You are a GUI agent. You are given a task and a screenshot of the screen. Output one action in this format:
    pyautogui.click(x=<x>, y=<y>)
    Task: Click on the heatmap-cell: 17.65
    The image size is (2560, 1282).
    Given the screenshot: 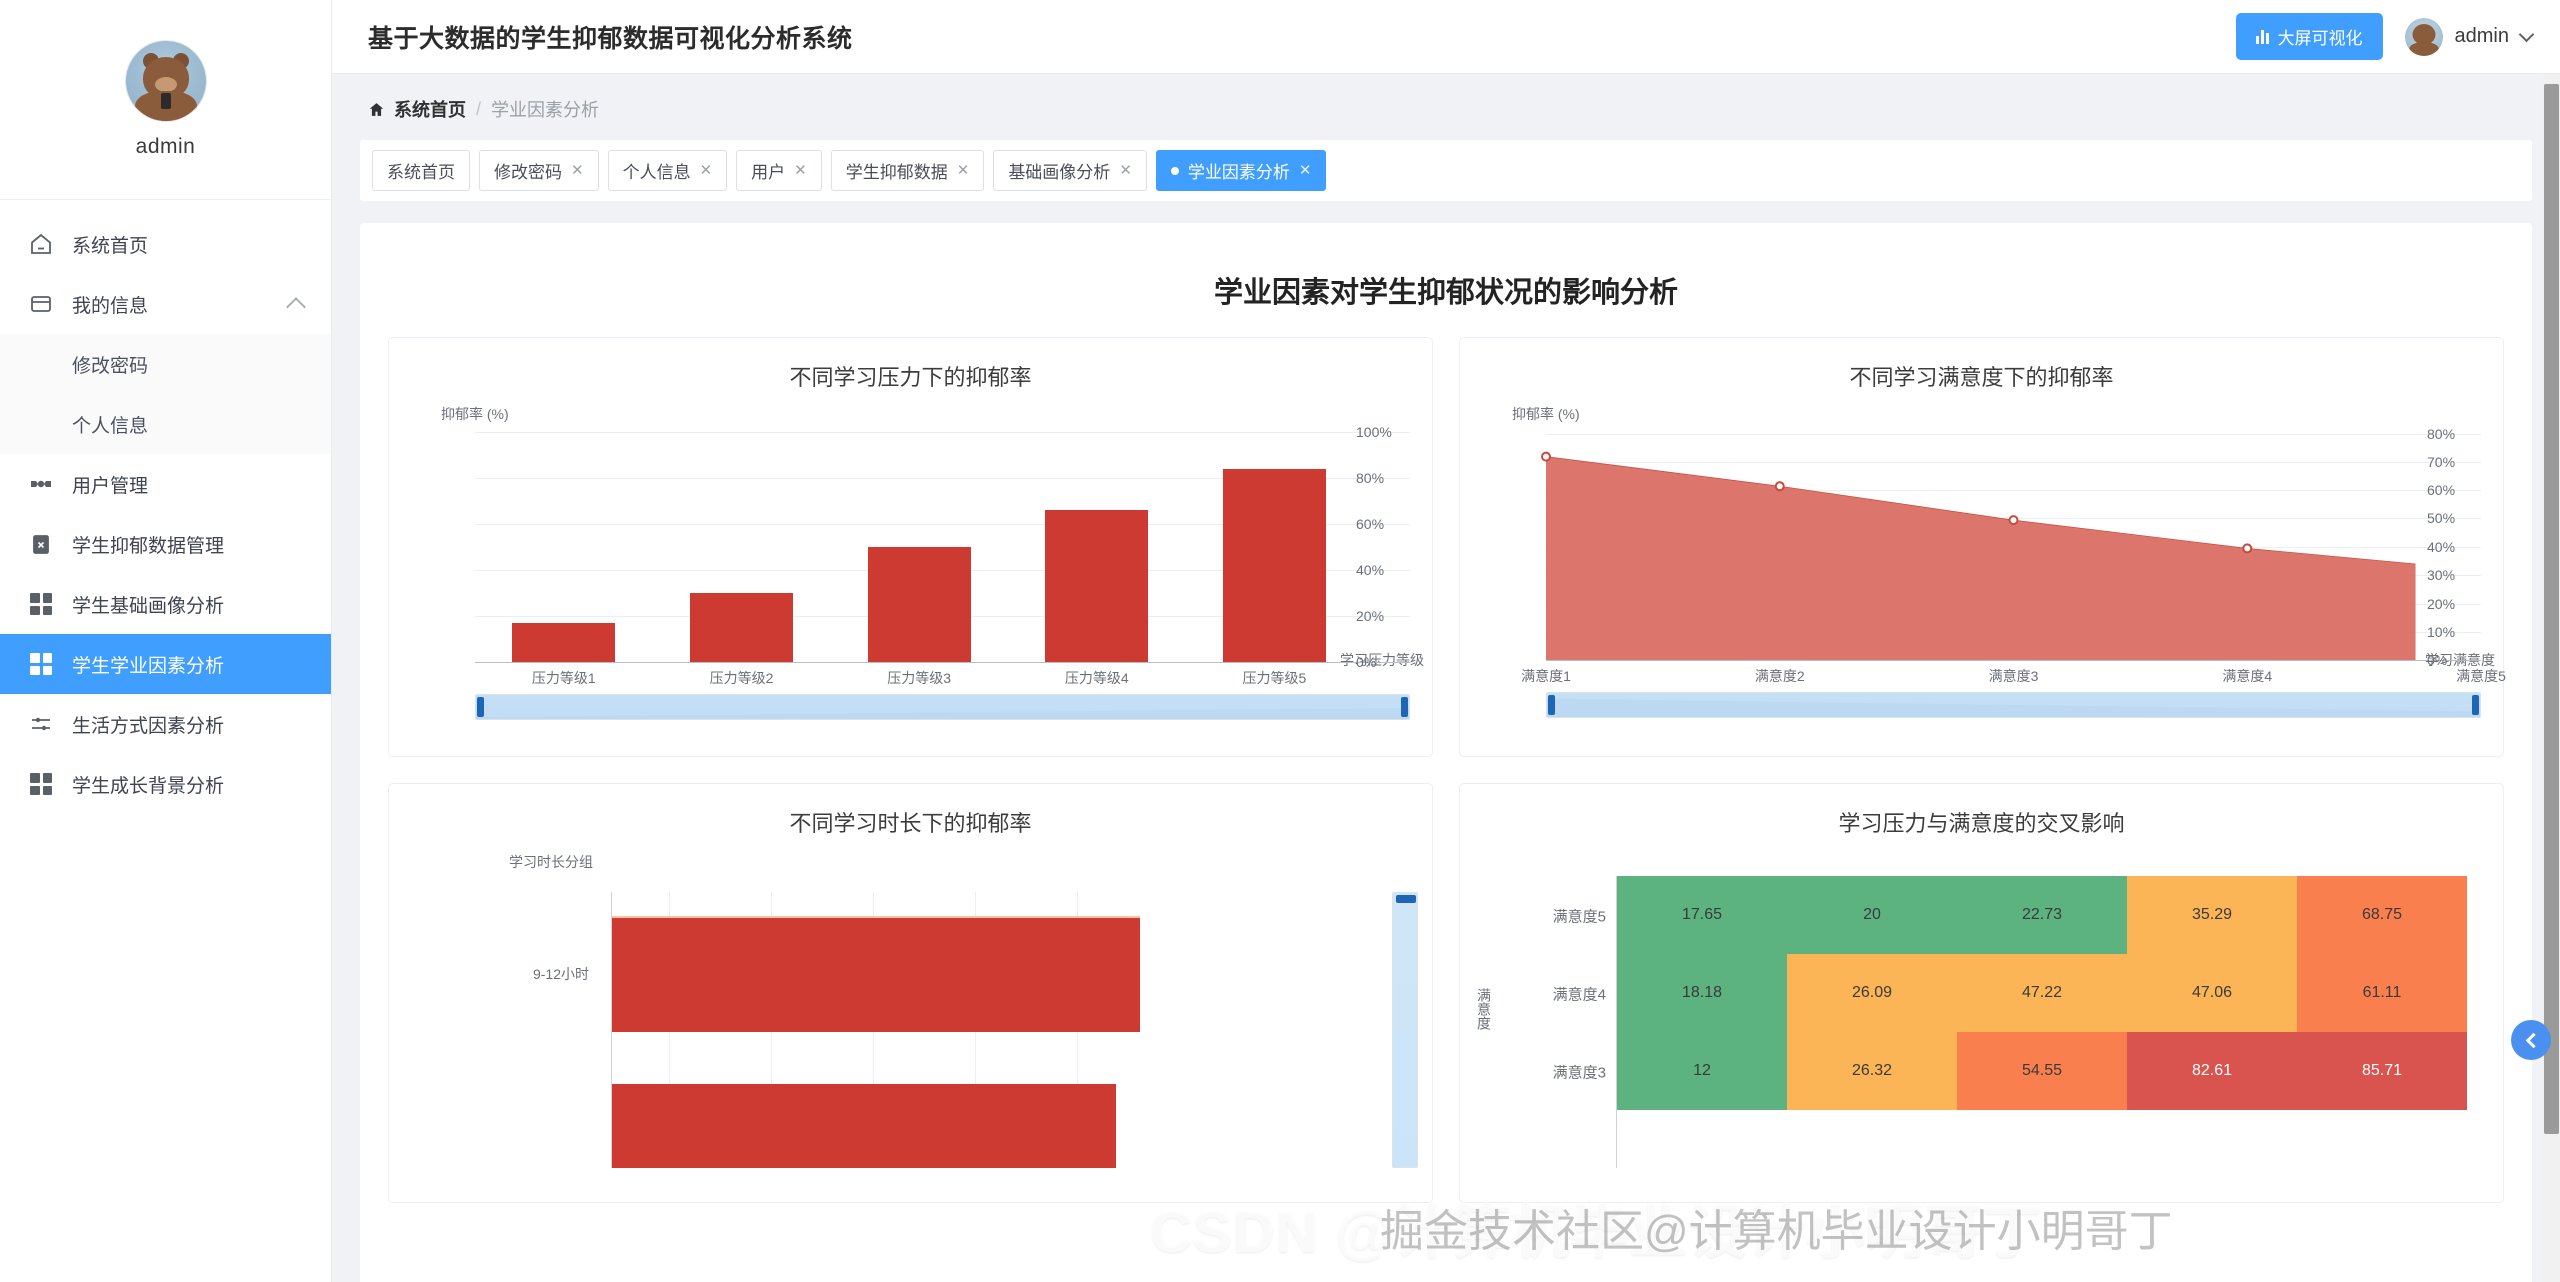 What is the action you would take?
    pyautogui.click(x=1702, y=915)
    